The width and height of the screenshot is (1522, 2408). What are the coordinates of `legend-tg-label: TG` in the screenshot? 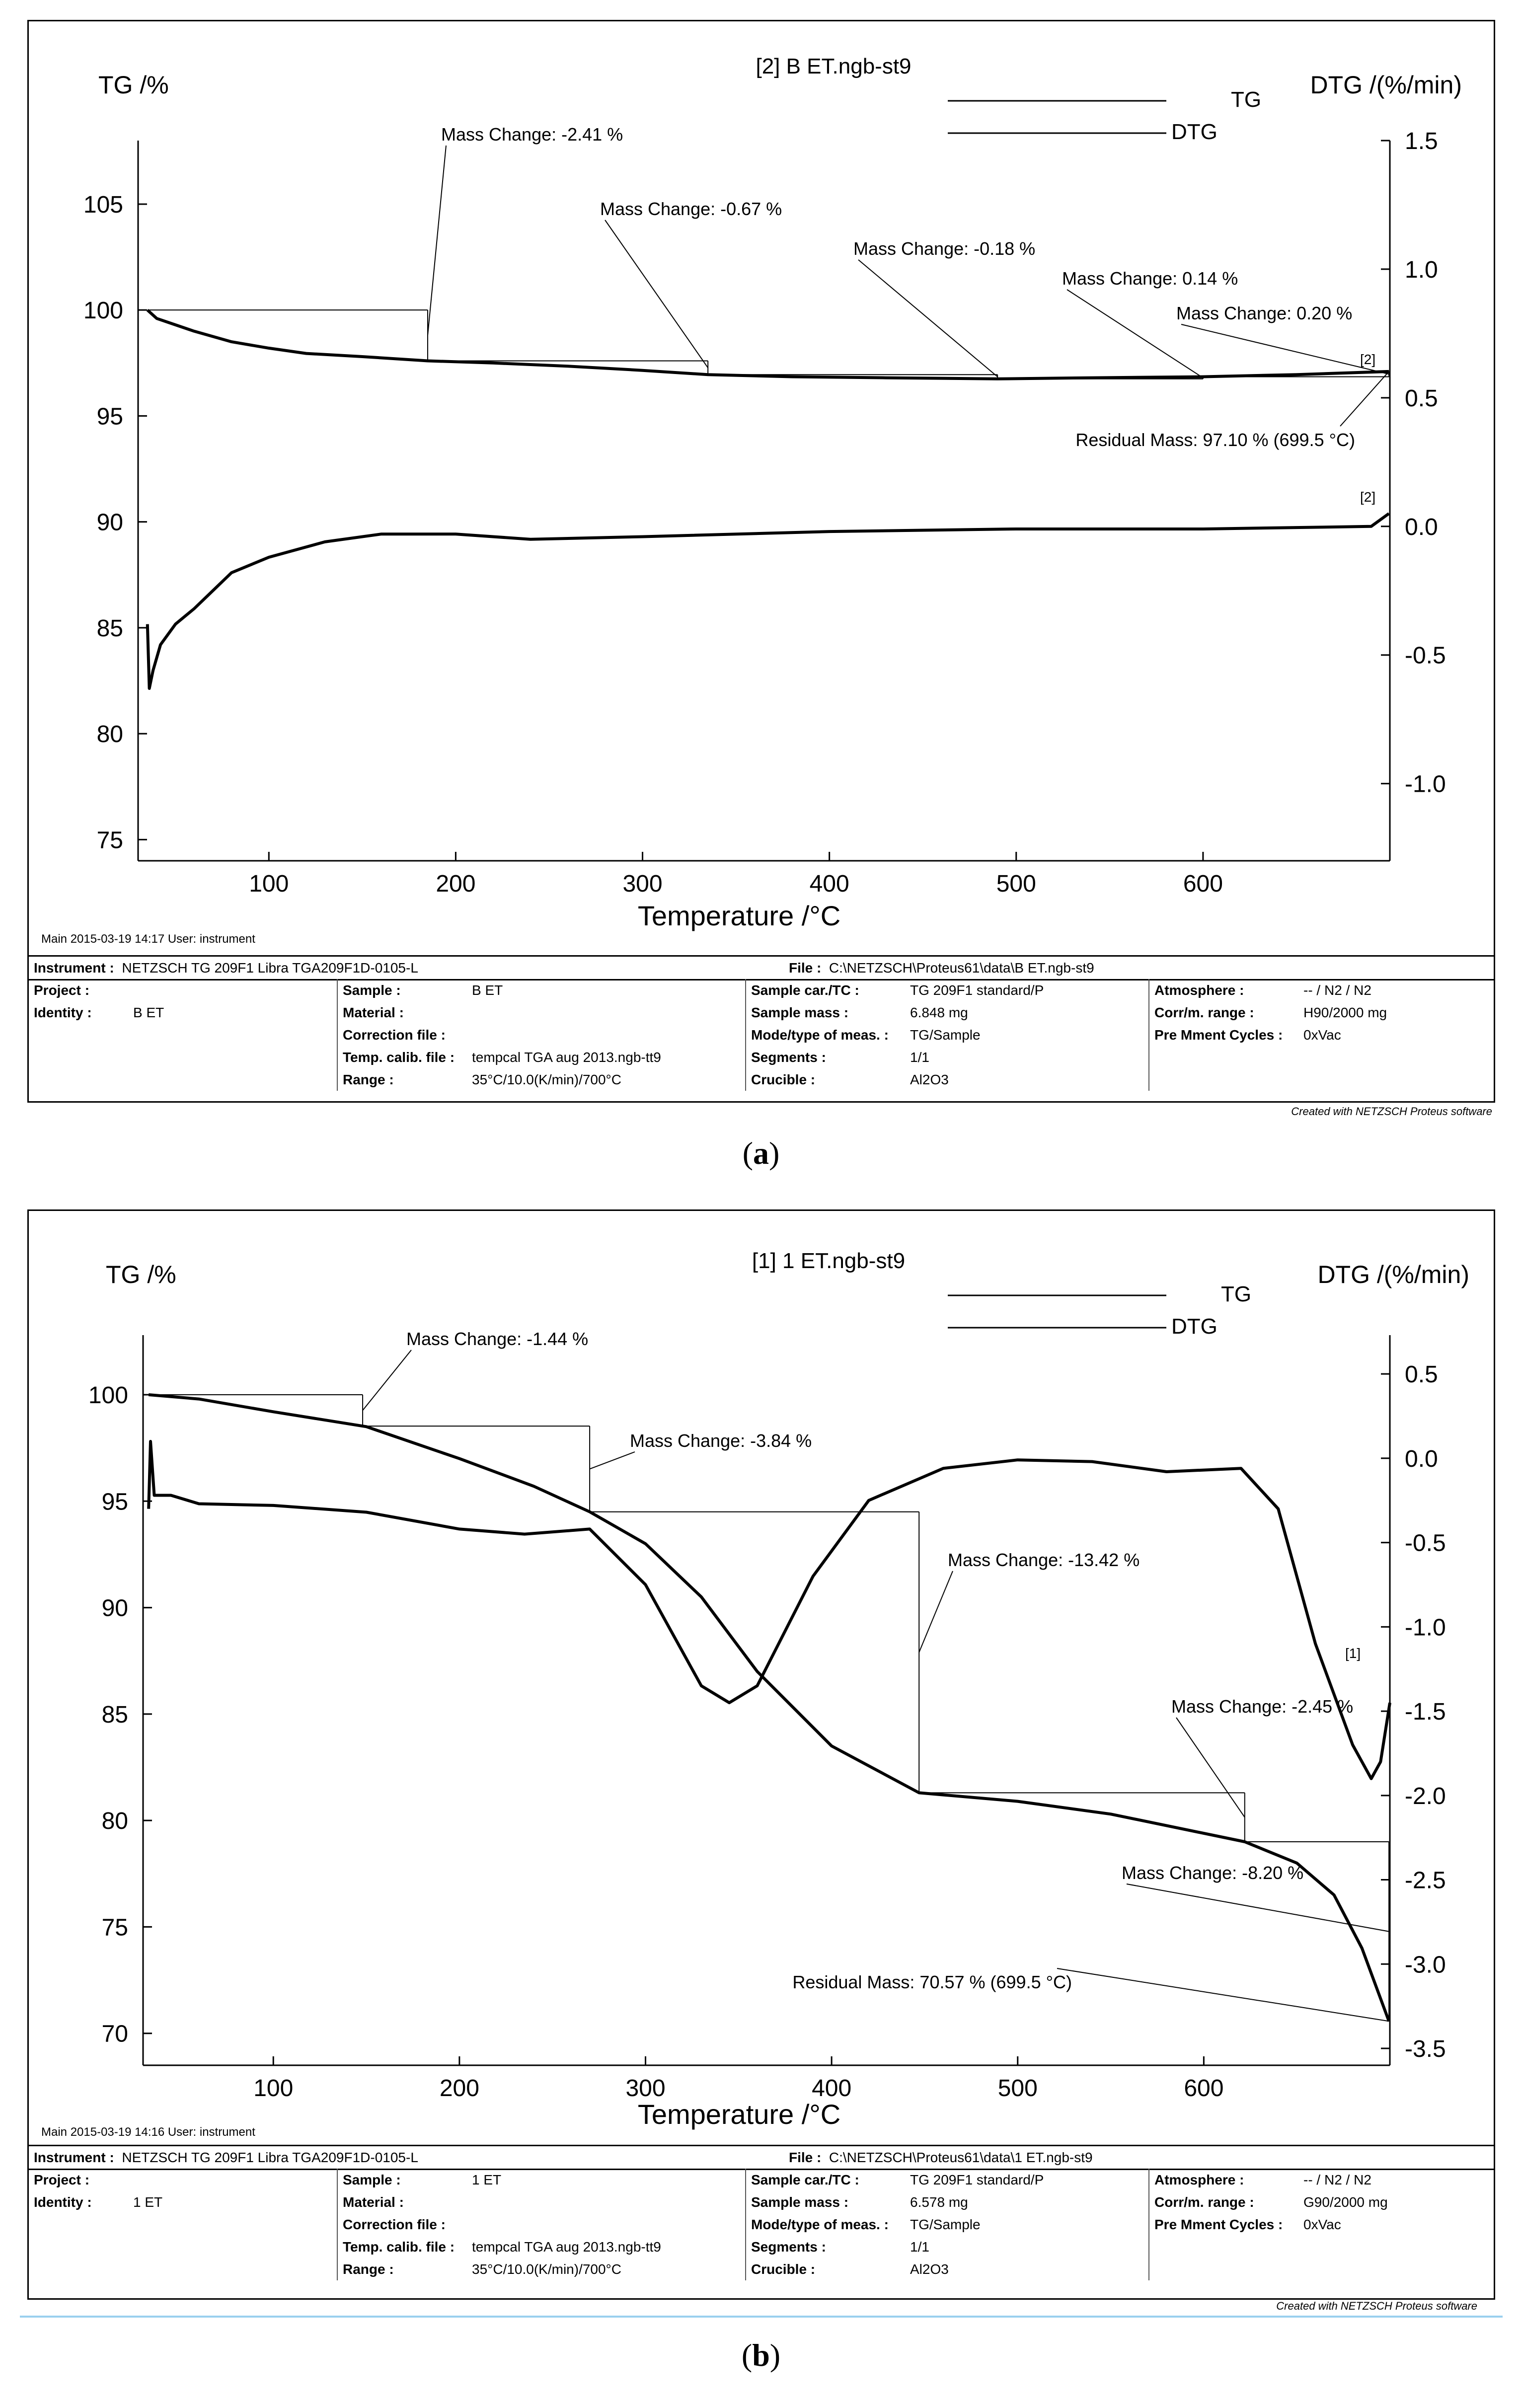 It's located at (1246, 100).